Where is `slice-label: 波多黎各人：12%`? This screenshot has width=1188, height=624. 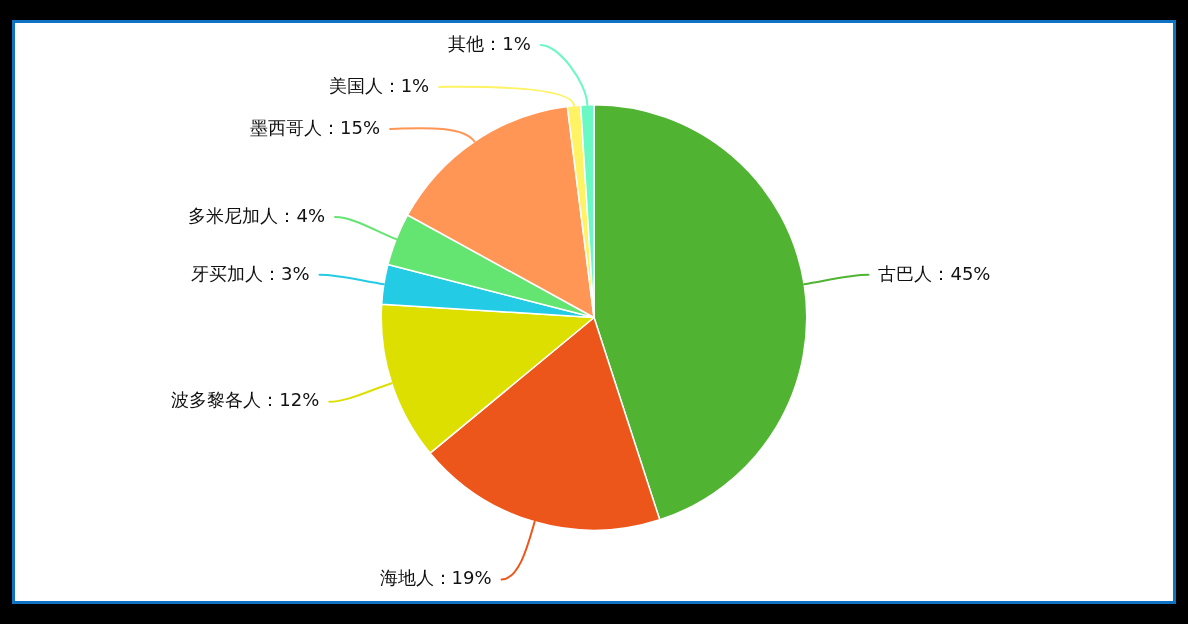 slice-label: 波多黎各人：12% is located at coordinates (245, 400).